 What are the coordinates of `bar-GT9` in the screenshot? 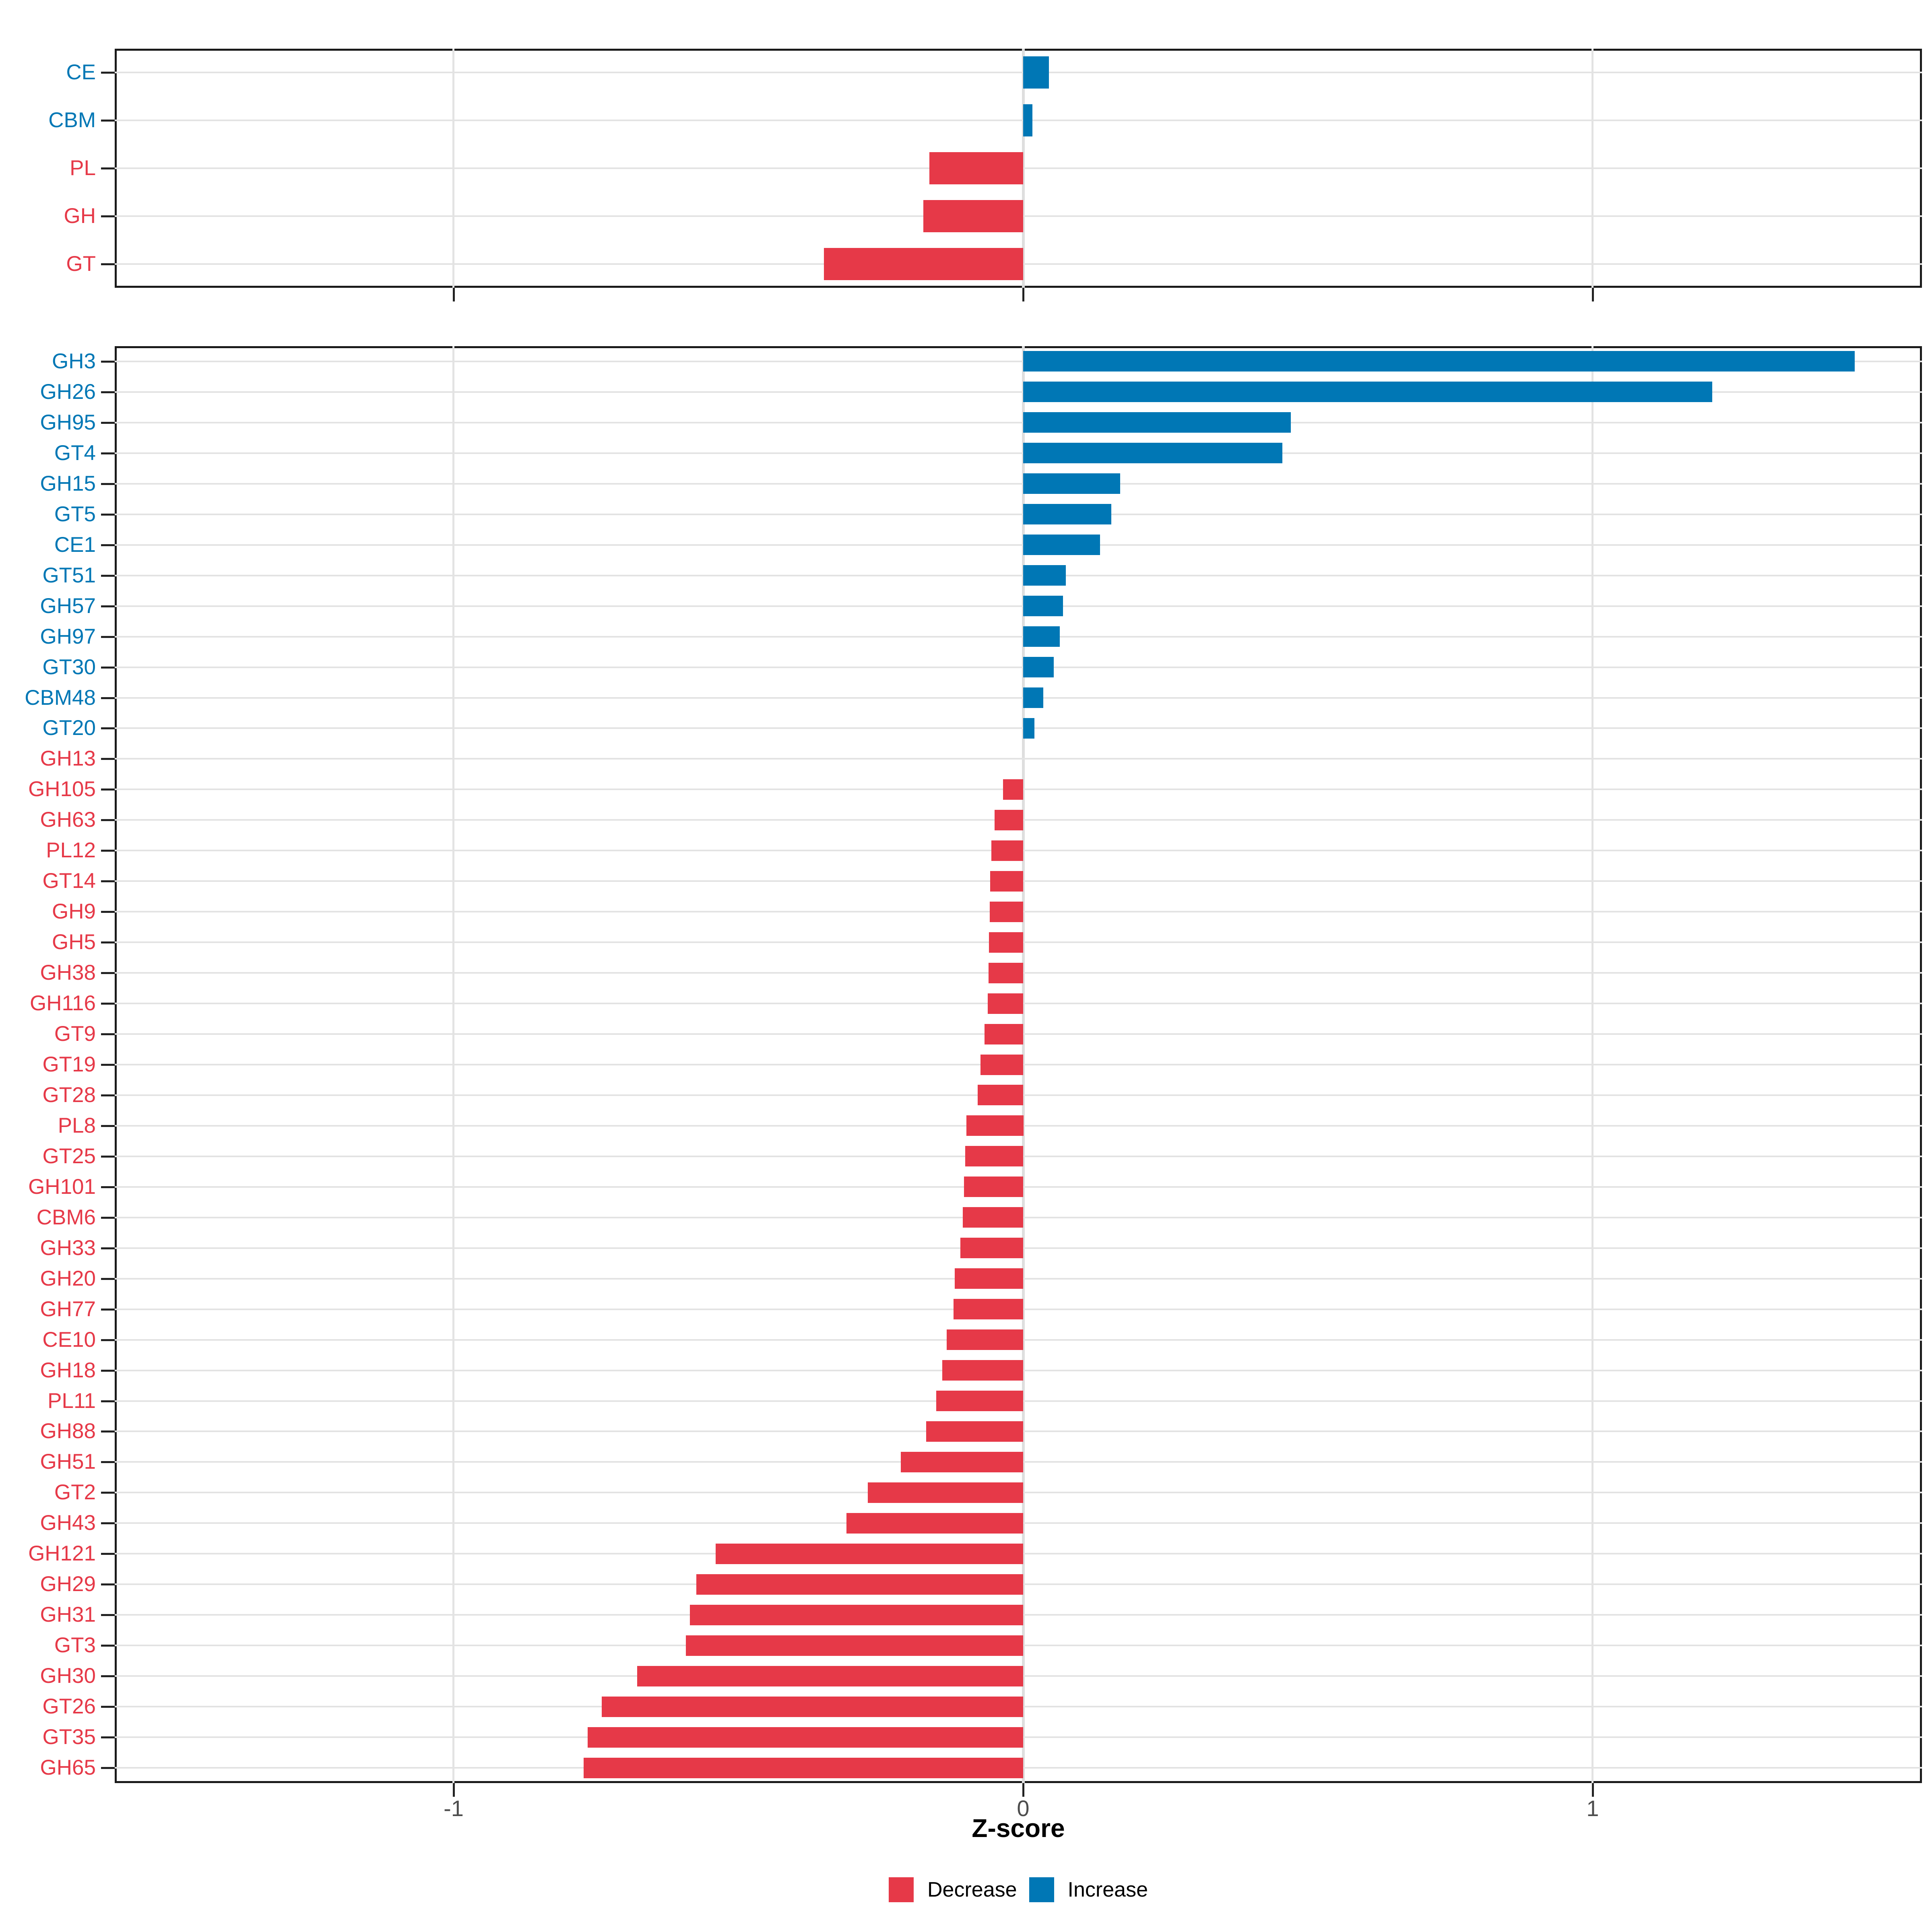 It's located at (1004, 1034).